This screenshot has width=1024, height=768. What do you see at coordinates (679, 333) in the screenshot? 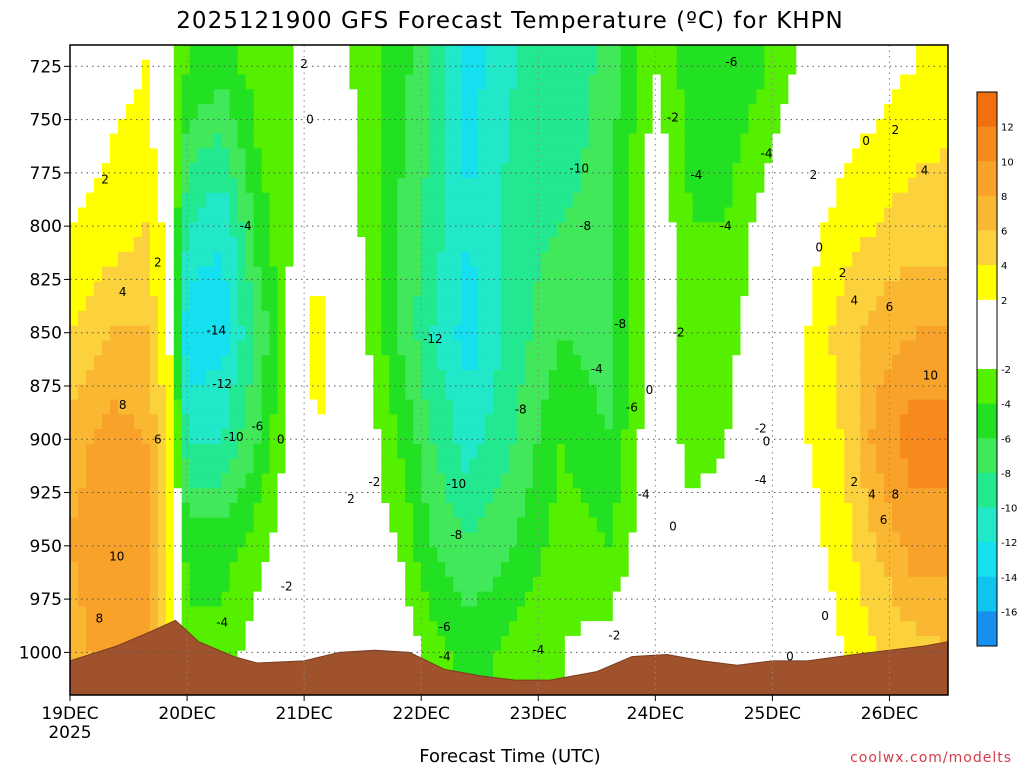
I see `contour-label: -2` at bounding box center [679, 333].